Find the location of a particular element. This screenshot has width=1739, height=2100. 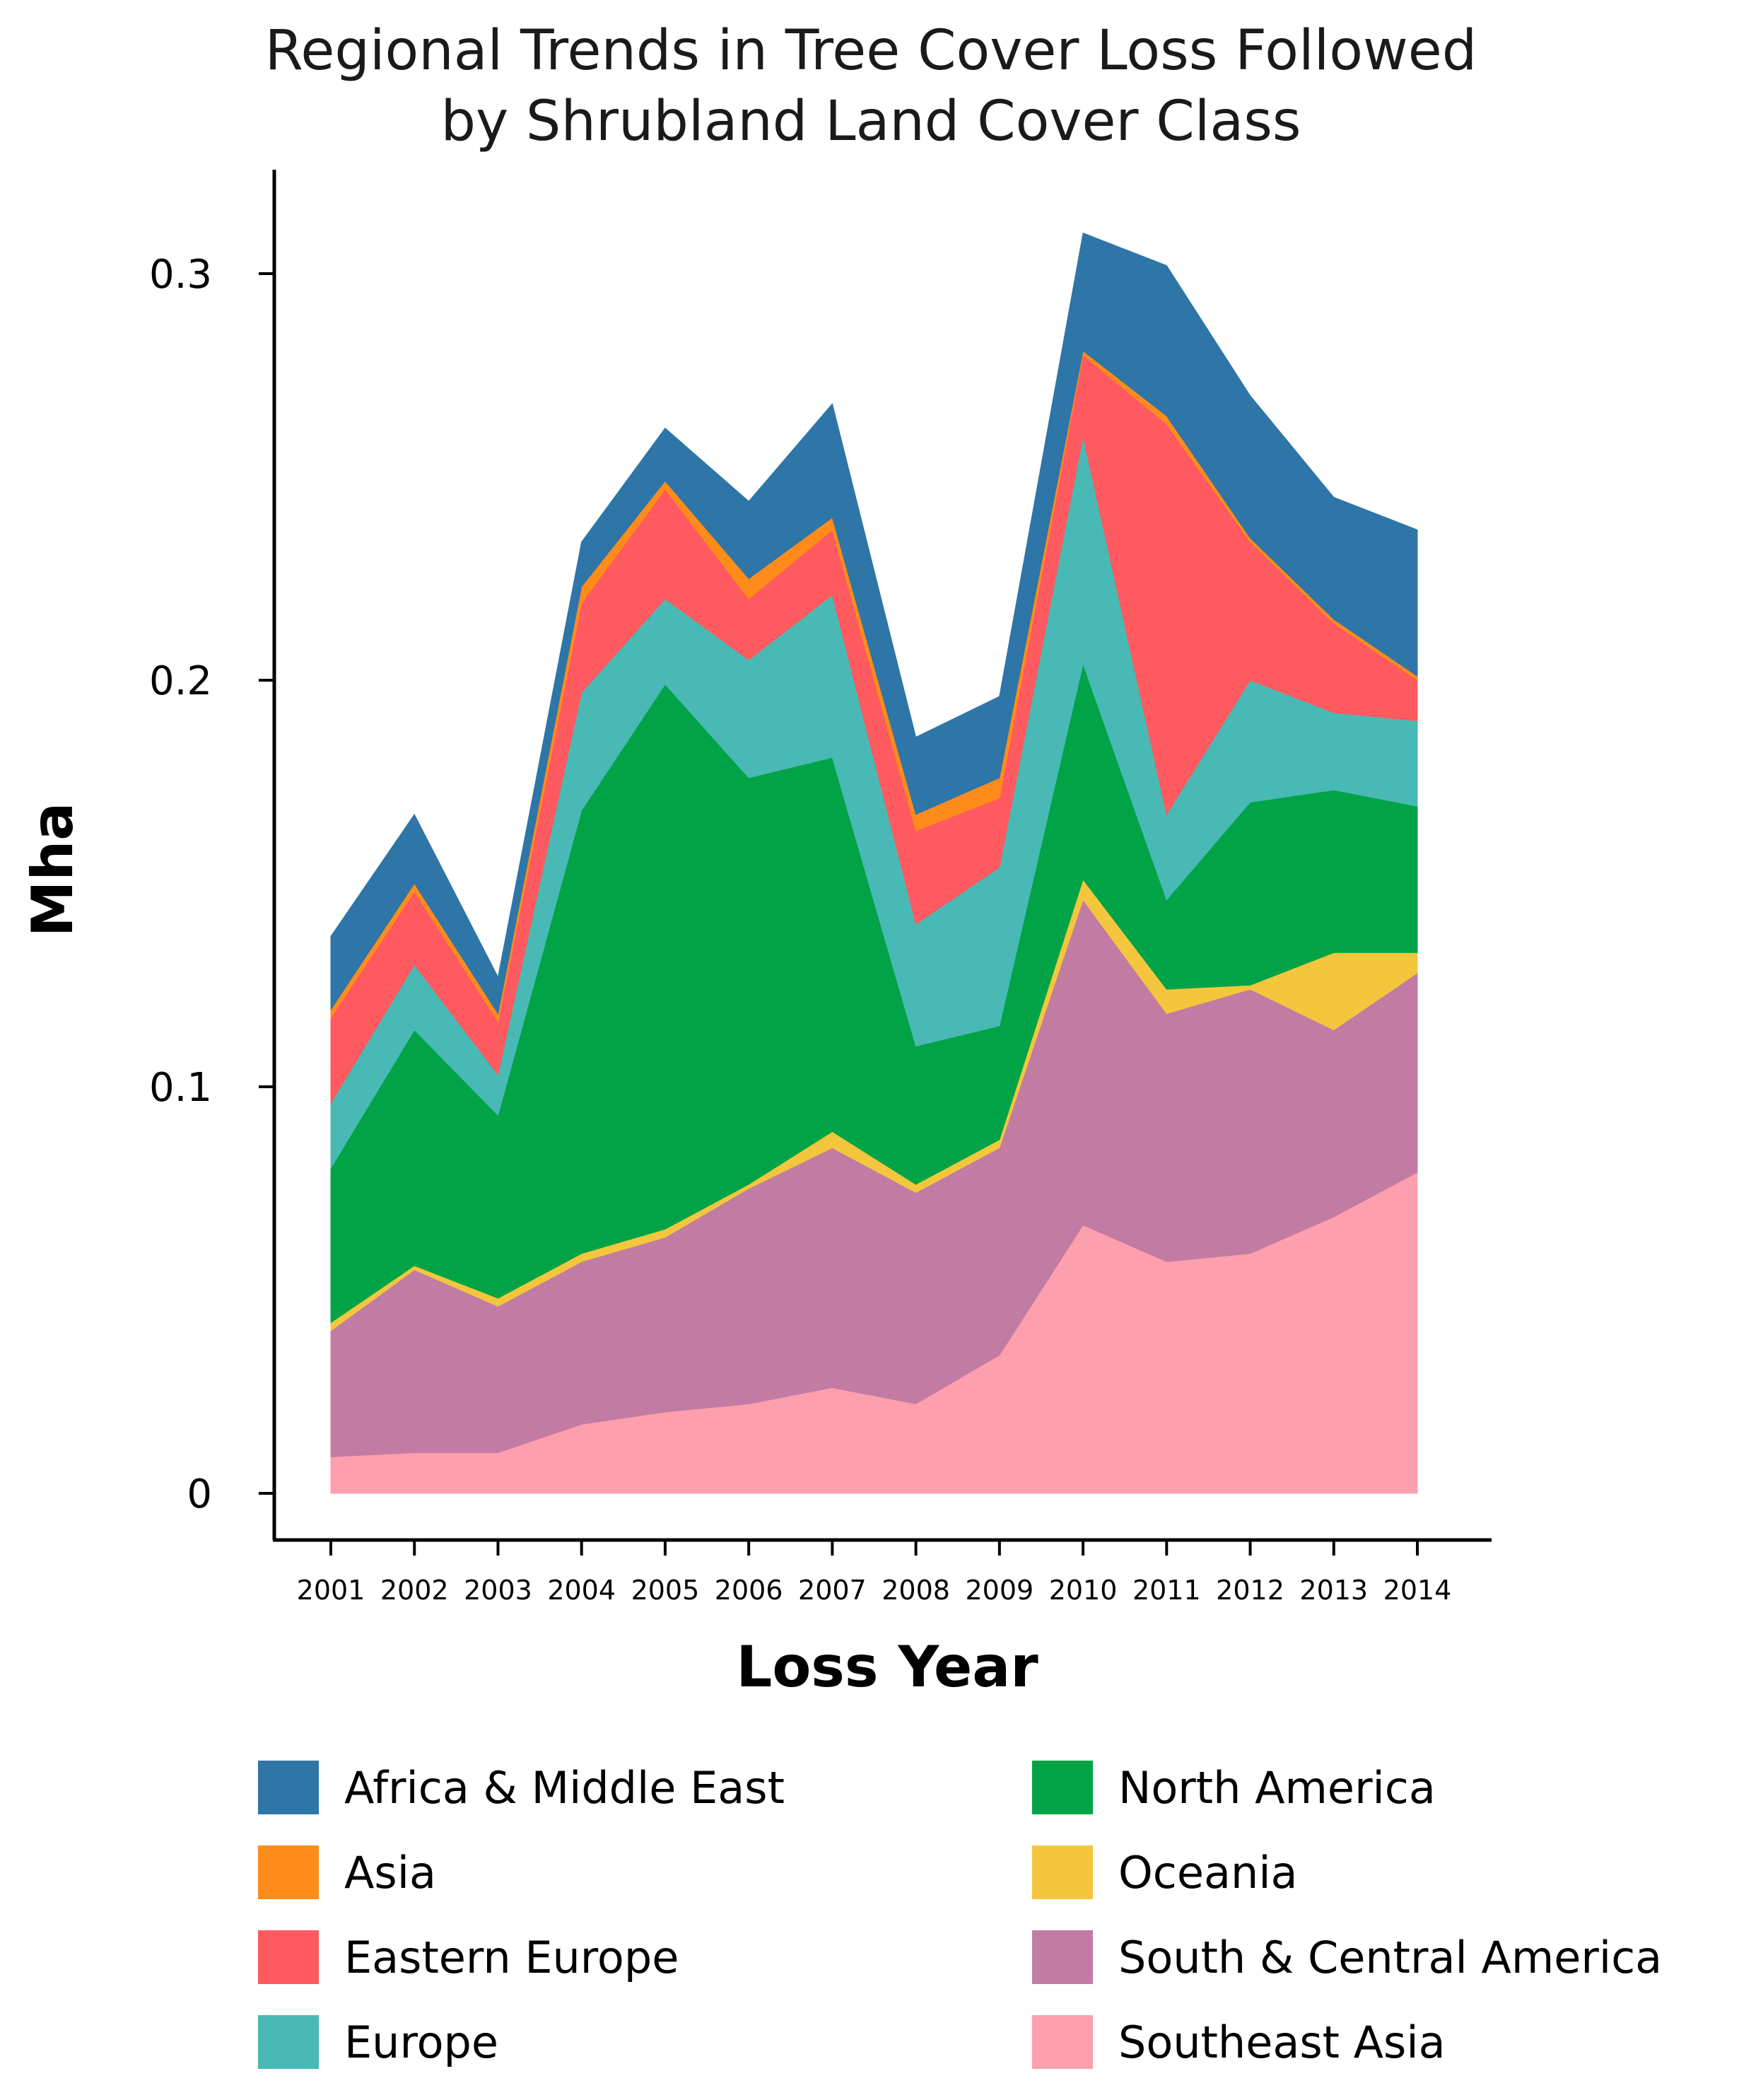

legend-item-southeast-asia: Southeast Asia is located at coordinates (1239, 2042).